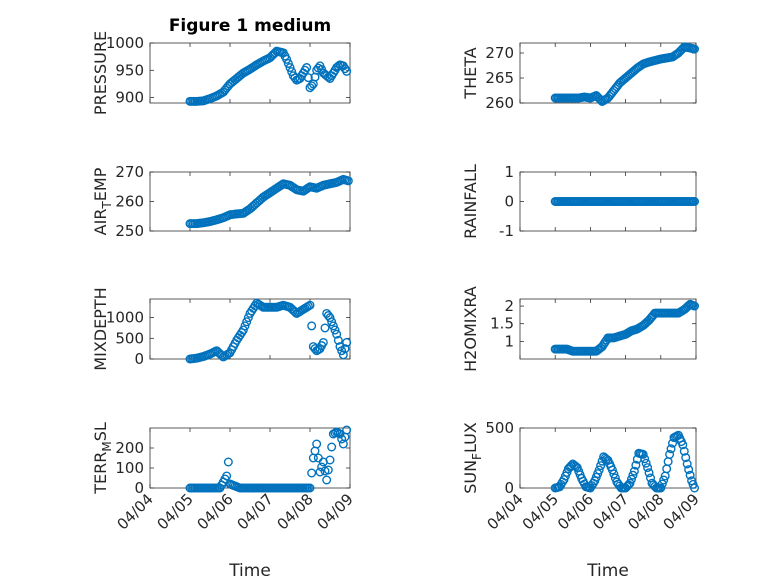  Describe the element at coordinates (502, 324) in the screenshot. I see `y-tick-label: 1.5` at that location.